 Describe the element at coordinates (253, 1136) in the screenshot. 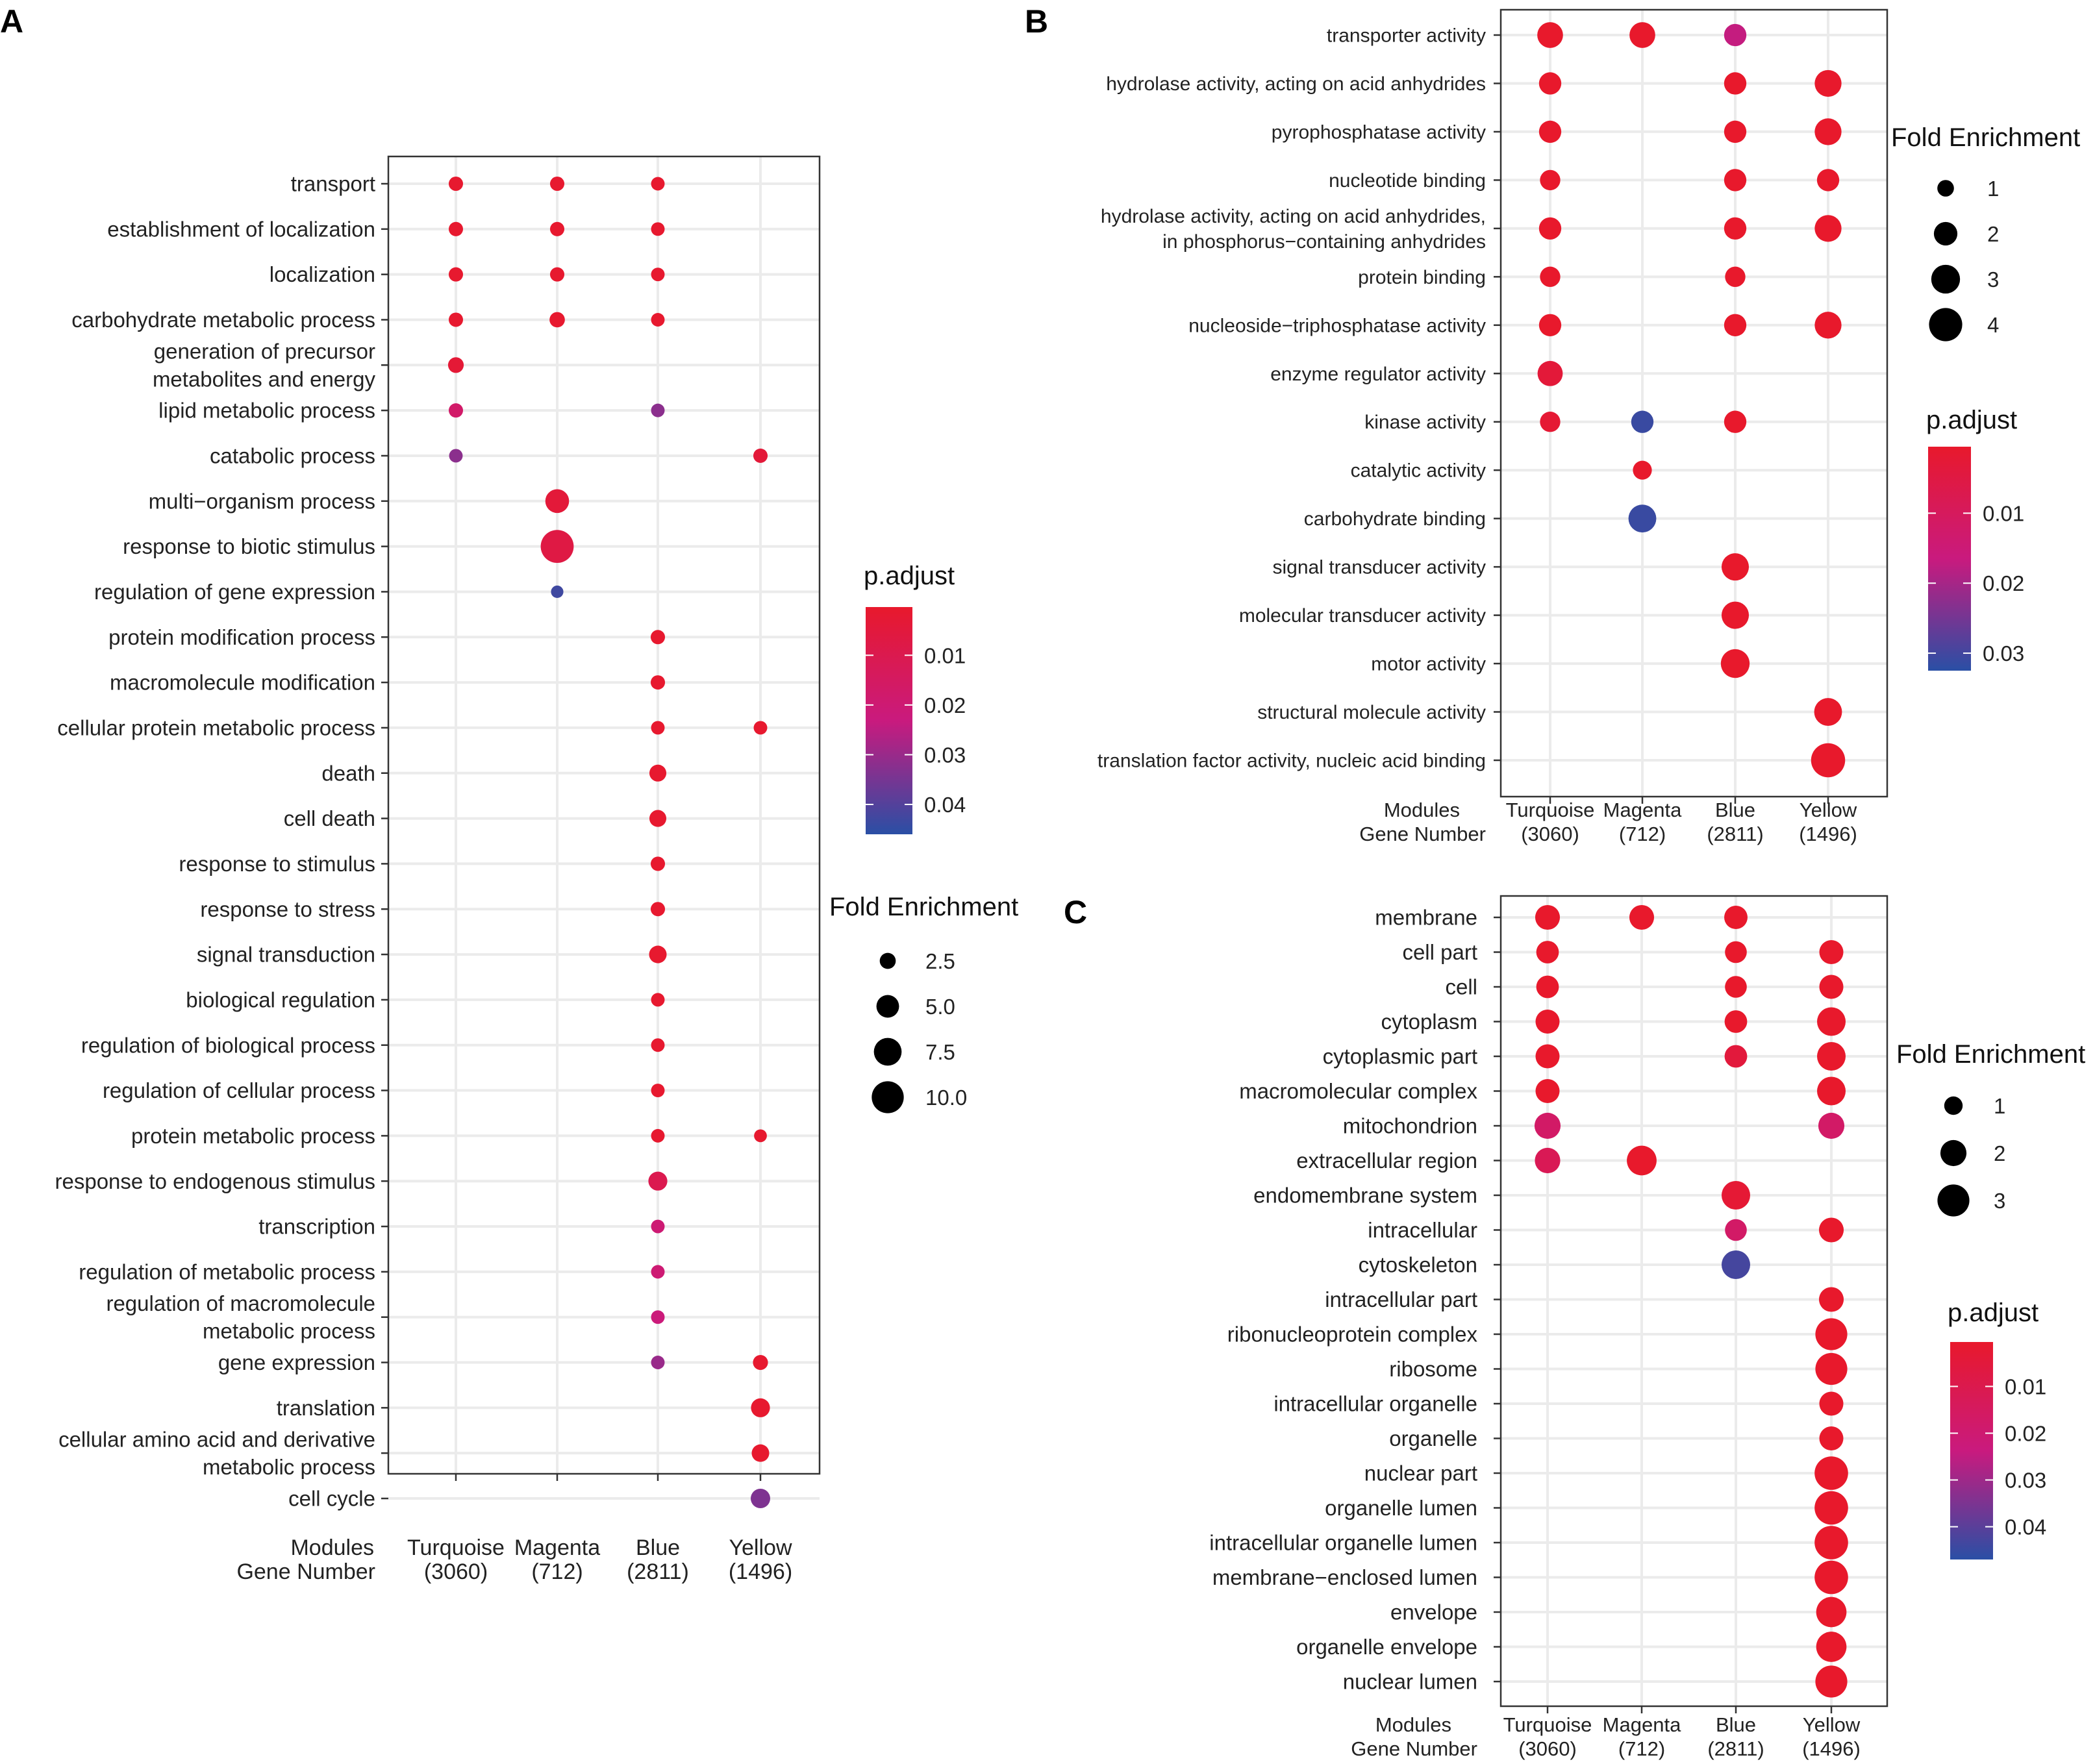

I see `panel-a-ytick-label: protein metabolic process` at that location.